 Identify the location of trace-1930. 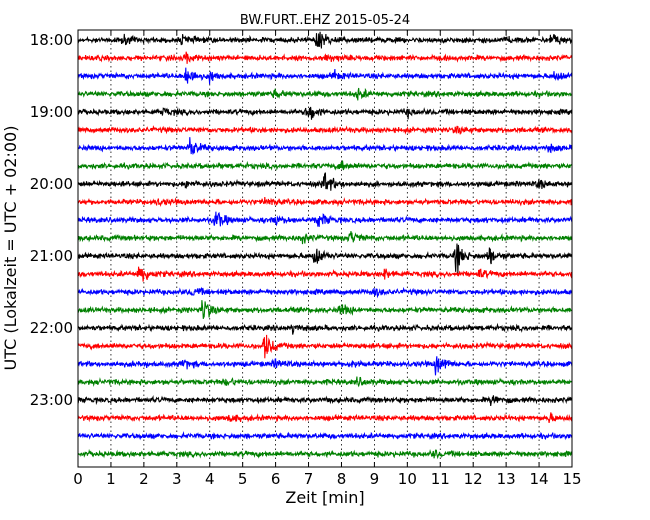
(325, 146).